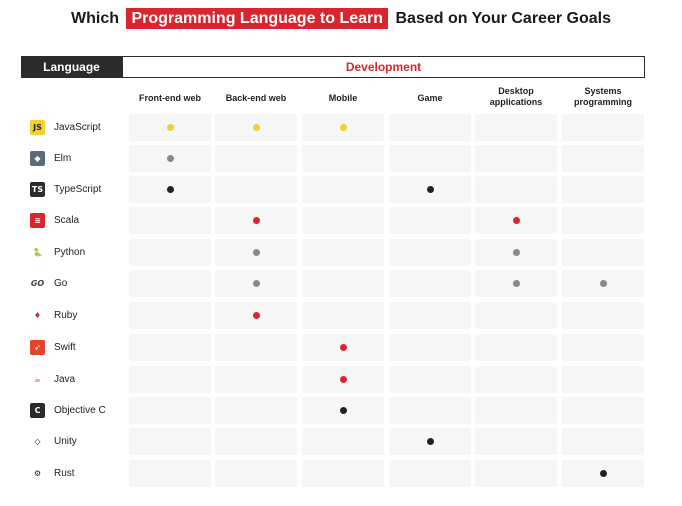 This screenshot has width=682, height=506. I want to click on scala-icon: ≋, so click(37, 220).